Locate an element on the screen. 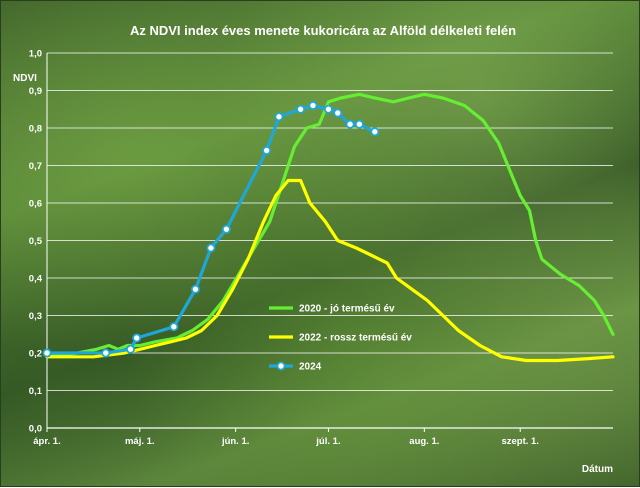 The height and width of the screenshot is (488, 640). x-tick-label: ápr. 1. is located at coordinates (46, 441).